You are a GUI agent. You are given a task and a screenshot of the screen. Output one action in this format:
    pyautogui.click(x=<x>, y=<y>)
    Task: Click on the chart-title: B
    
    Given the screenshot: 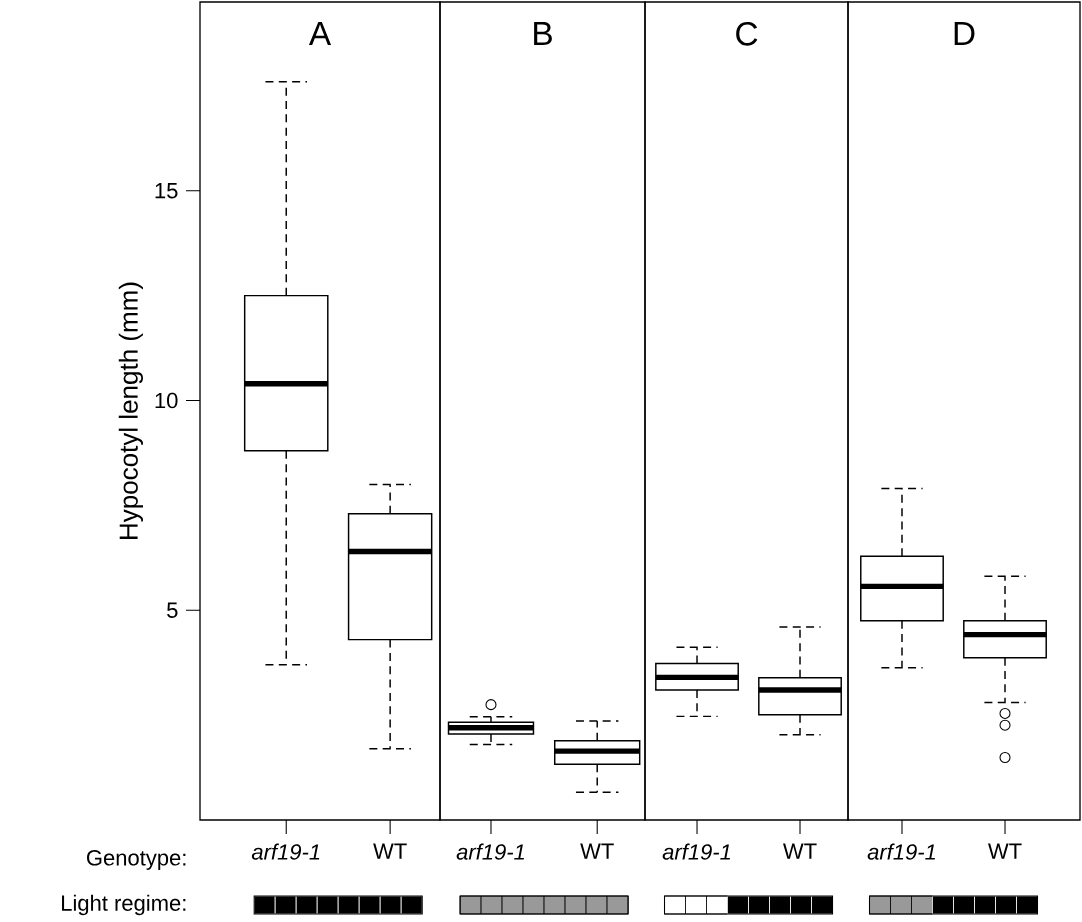 What is the action you would take?
    pyautogui.click(x=543, y=33)
    